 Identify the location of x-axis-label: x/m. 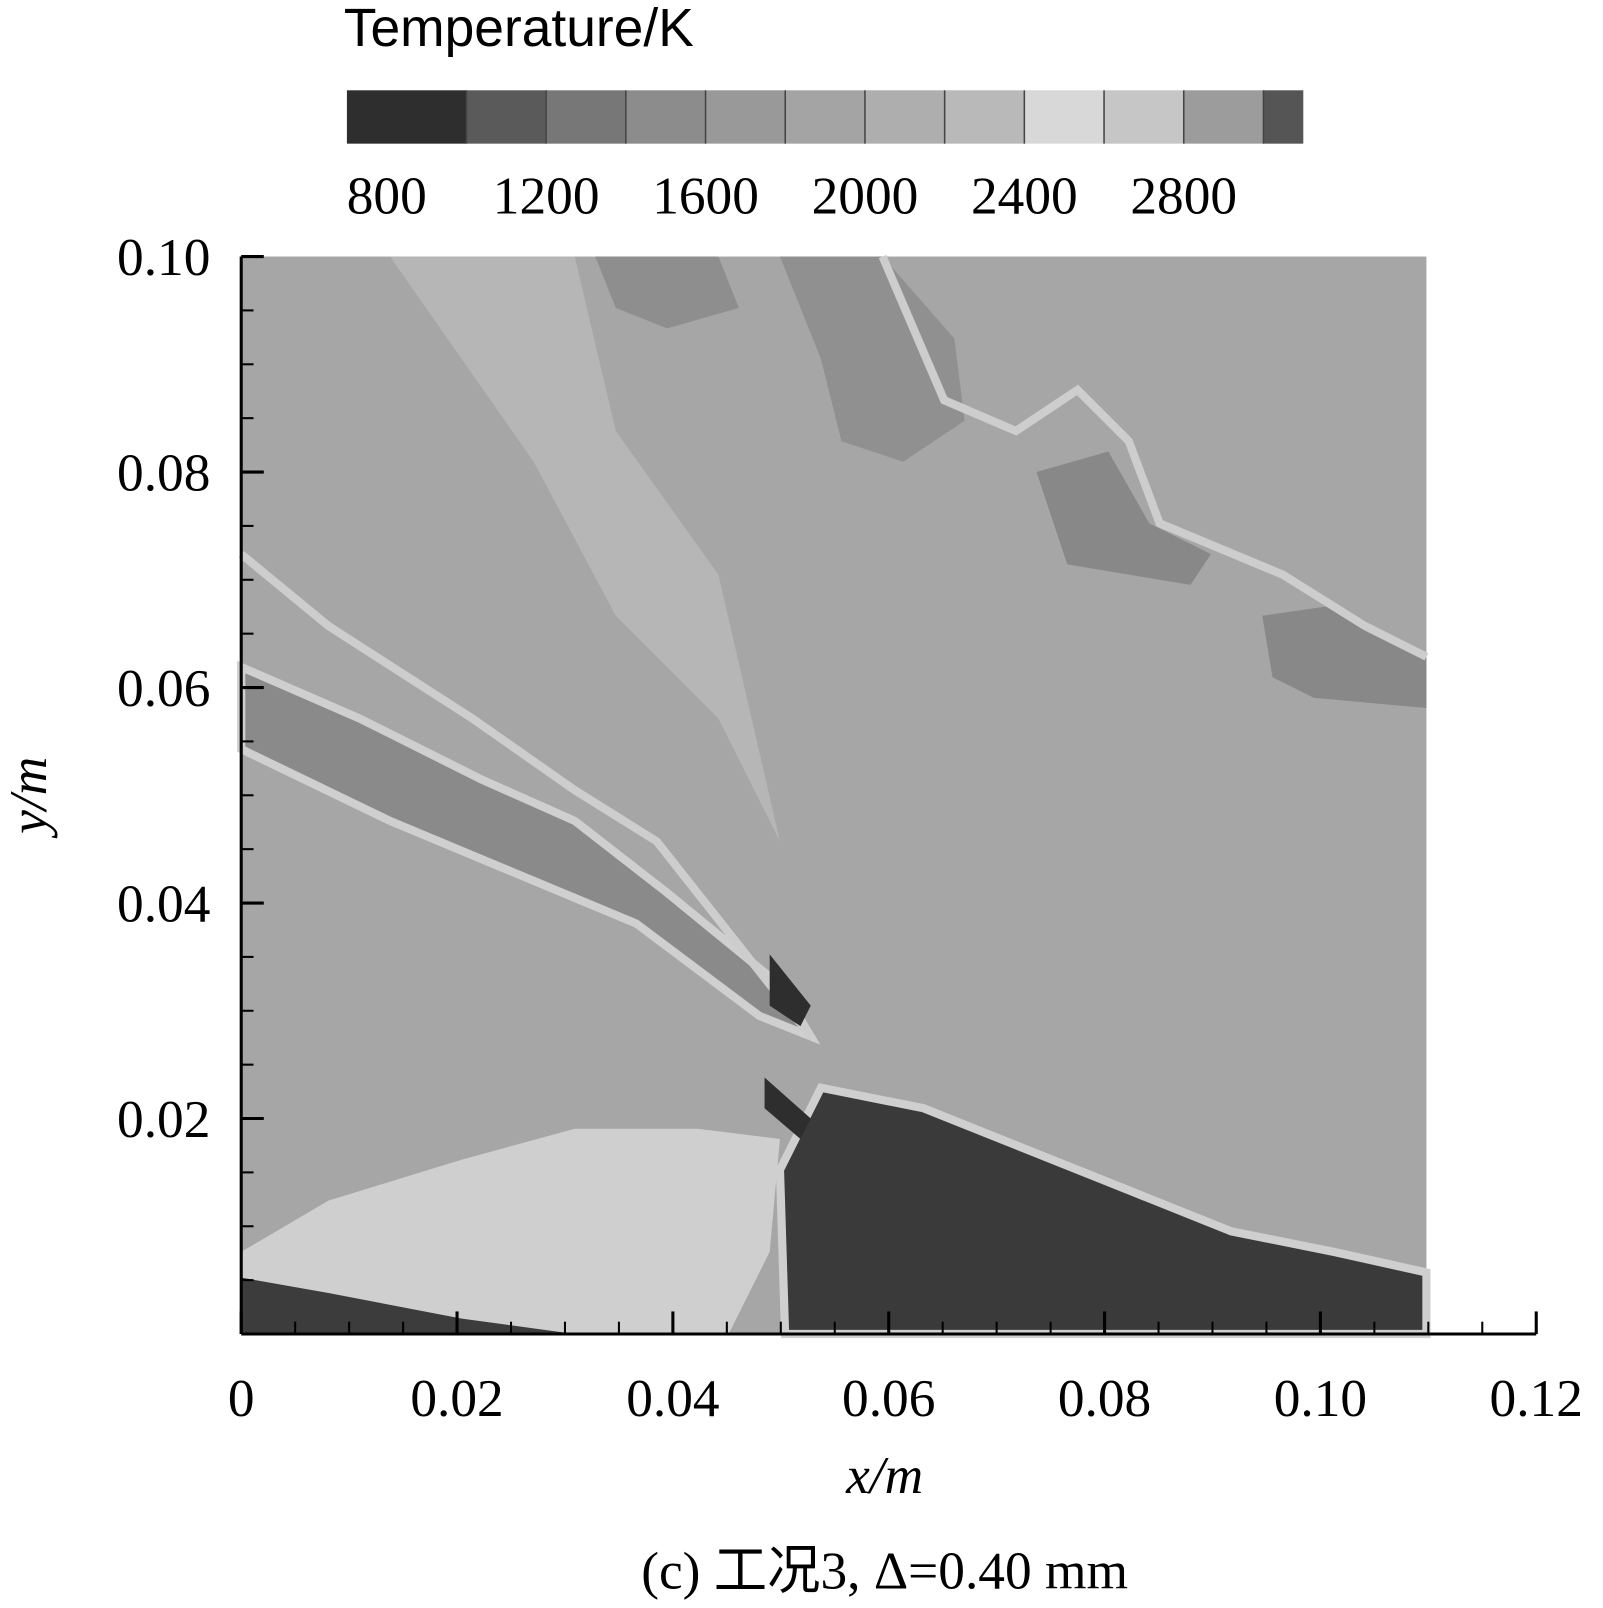
(884, 1475).